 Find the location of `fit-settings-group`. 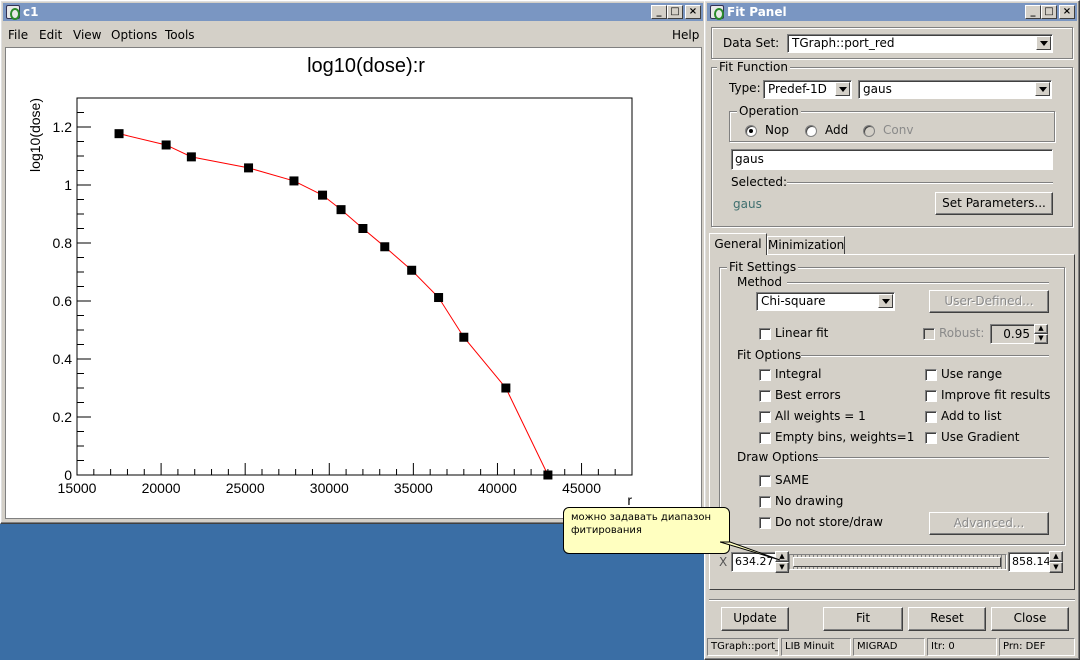

fit-settings-group is located at coordinates (892, 406).